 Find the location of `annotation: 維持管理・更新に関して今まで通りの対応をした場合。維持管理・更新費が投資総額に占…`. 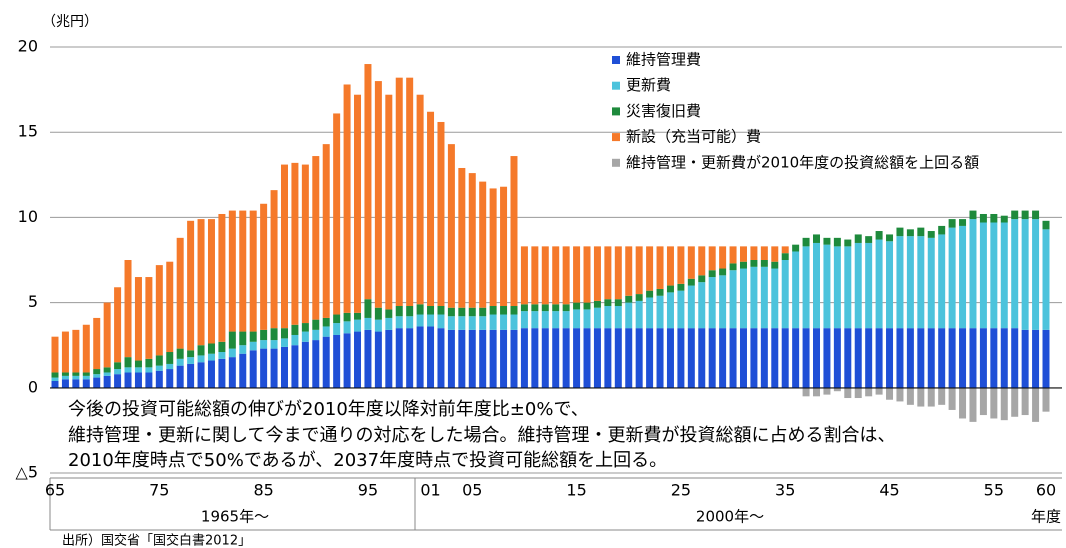

annotation: 維持管理・更新に関して今まで通りの対応をした場合。維持管理・更新費が投資総額に占… is located at coordinates (481, 435).